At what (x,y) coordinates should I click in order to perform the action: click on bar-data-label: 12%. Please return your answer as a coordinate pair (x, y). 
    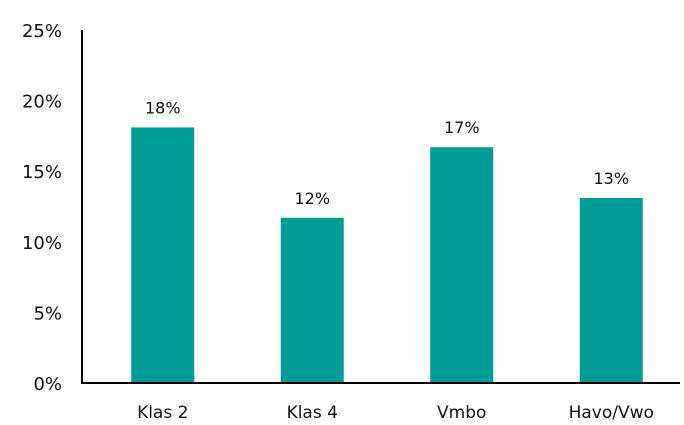
    Looking at the image, I should click on (312, 198).